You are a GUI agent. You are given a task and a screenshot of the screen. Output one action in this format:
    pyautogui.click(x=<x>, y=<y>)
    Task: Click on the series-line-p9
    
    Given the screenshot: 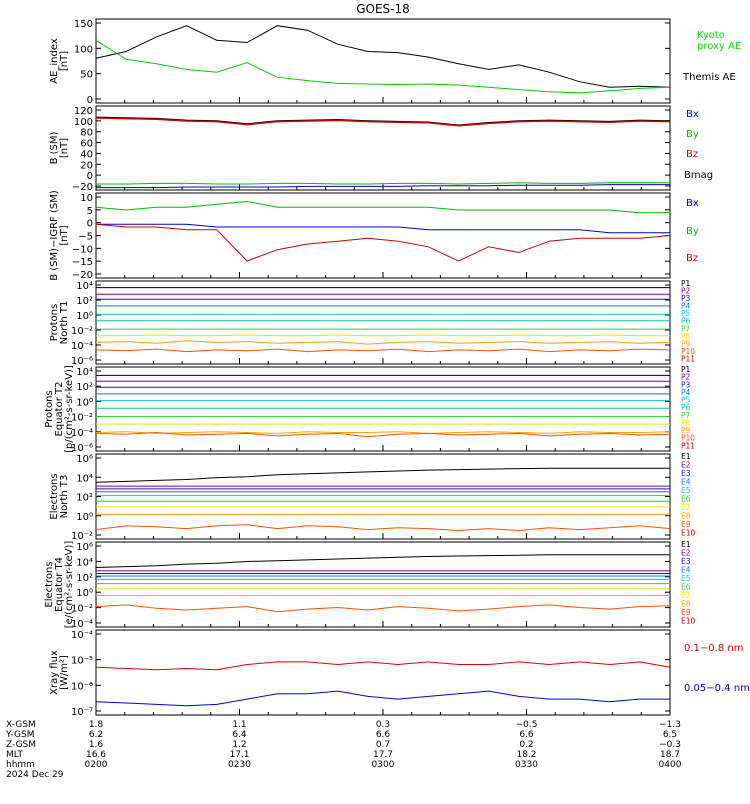 What is the action you would take?
    pyautogui.click(x=383, y=432)
    